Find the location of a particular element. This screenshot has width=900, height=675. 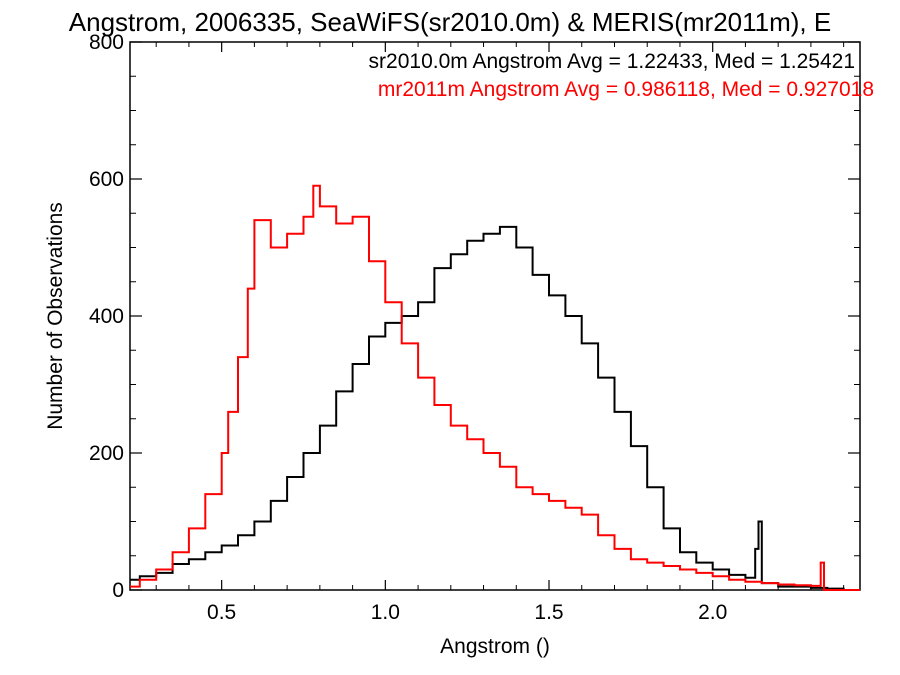

y-tick-label: 800 is located at coordinates (106, 42).